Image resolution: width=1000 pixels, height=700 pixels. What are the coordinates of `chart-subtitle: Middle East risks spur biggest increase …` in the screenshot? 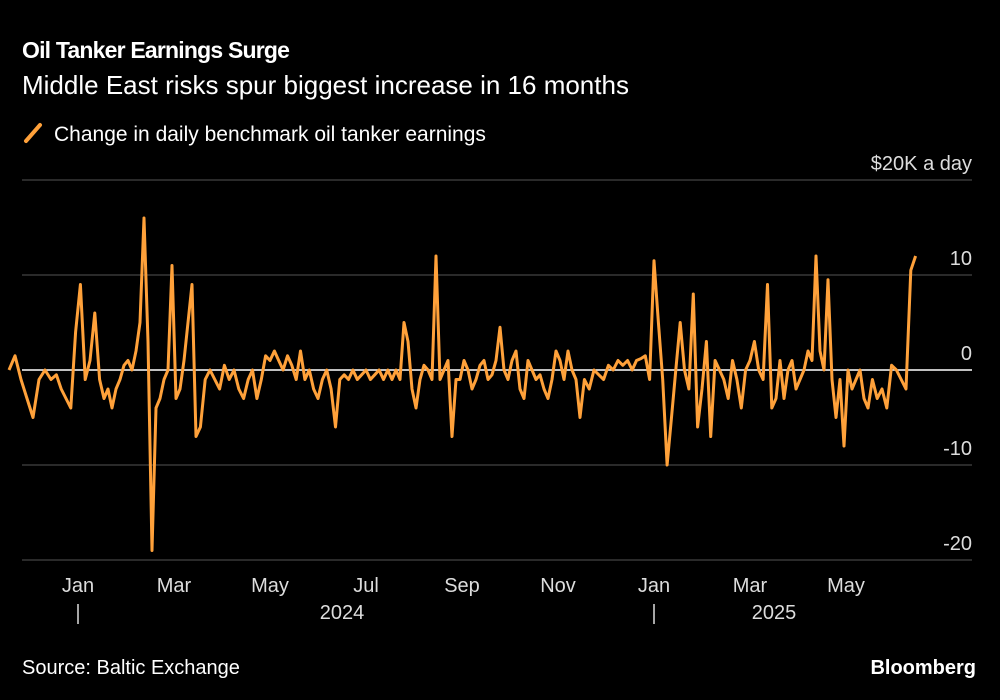 It's located at (325, 85).